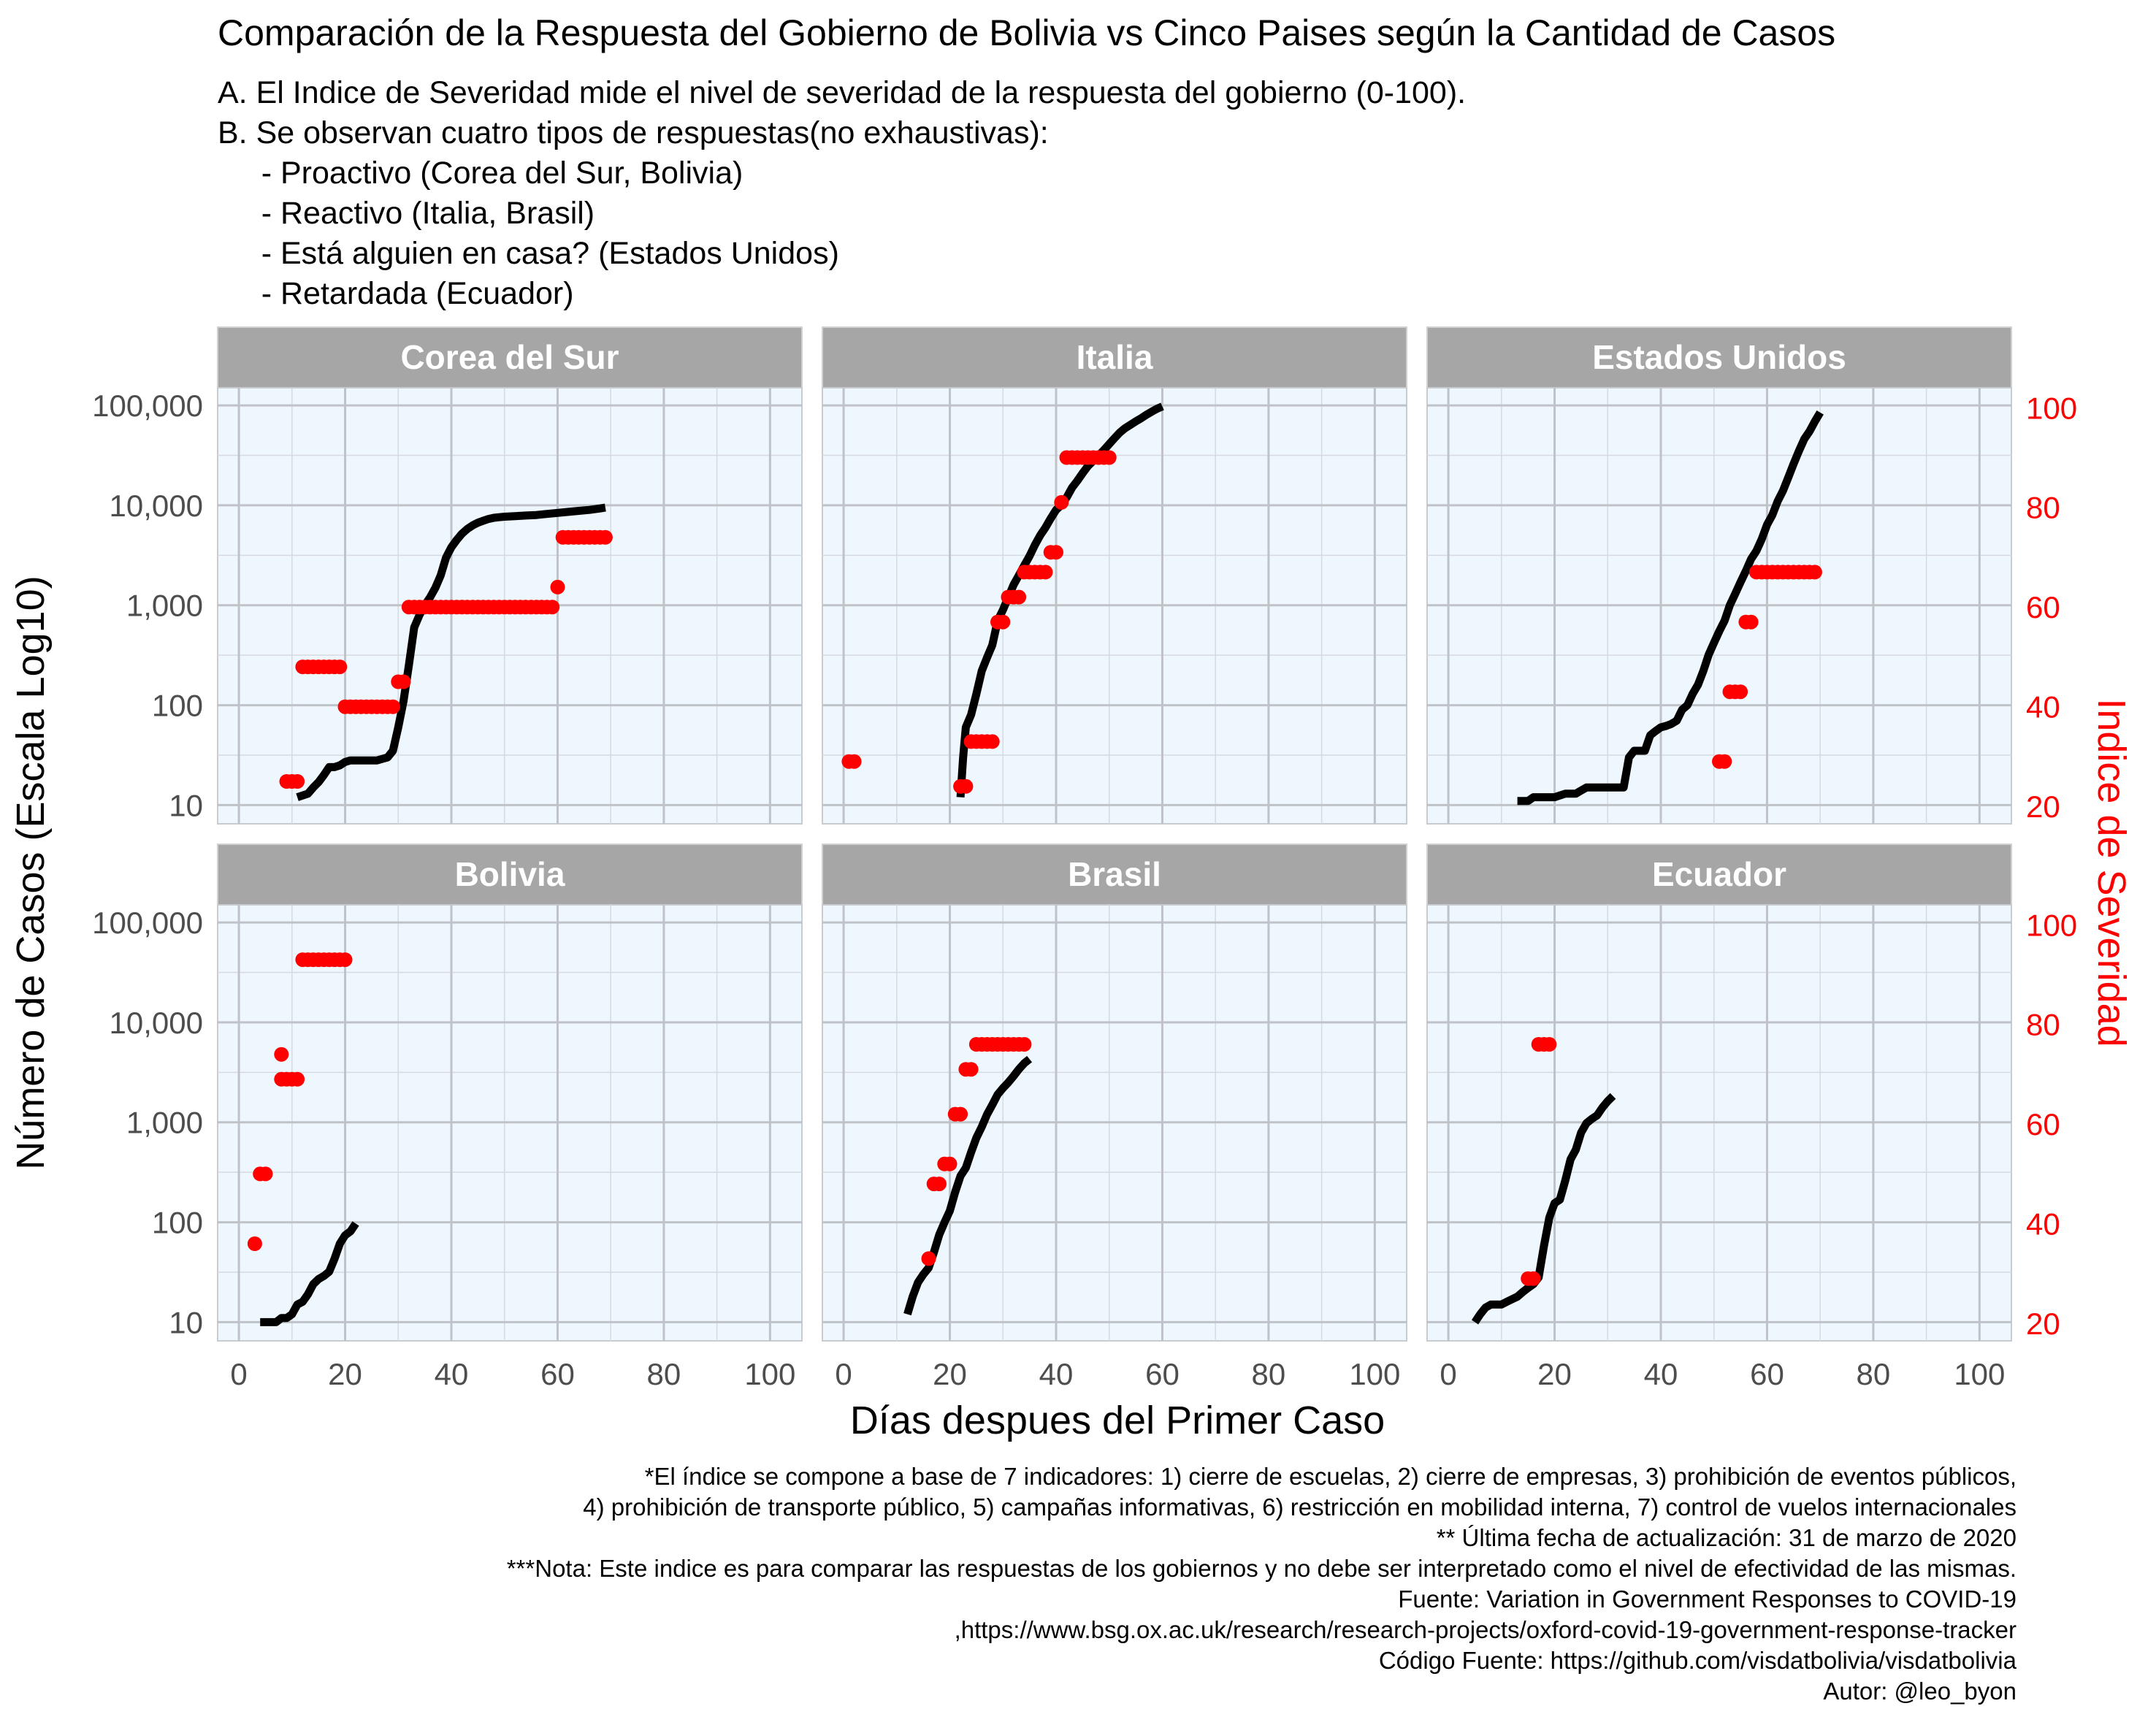  What do you see at coordinates (2051, 408) in the screenshot?
I see `y-right-tick-label: 100` at bounding box center [2051, 408].